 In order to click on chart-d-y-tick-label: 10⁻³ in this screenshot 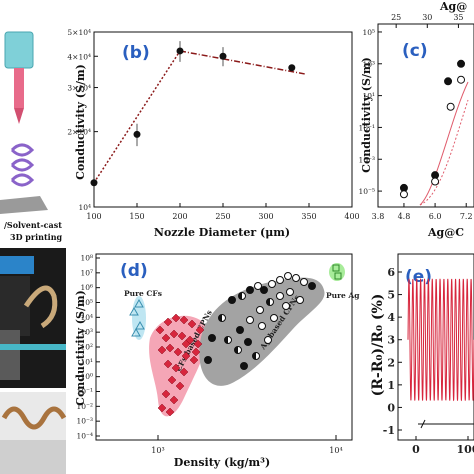, I will do `click(84, 421)`.